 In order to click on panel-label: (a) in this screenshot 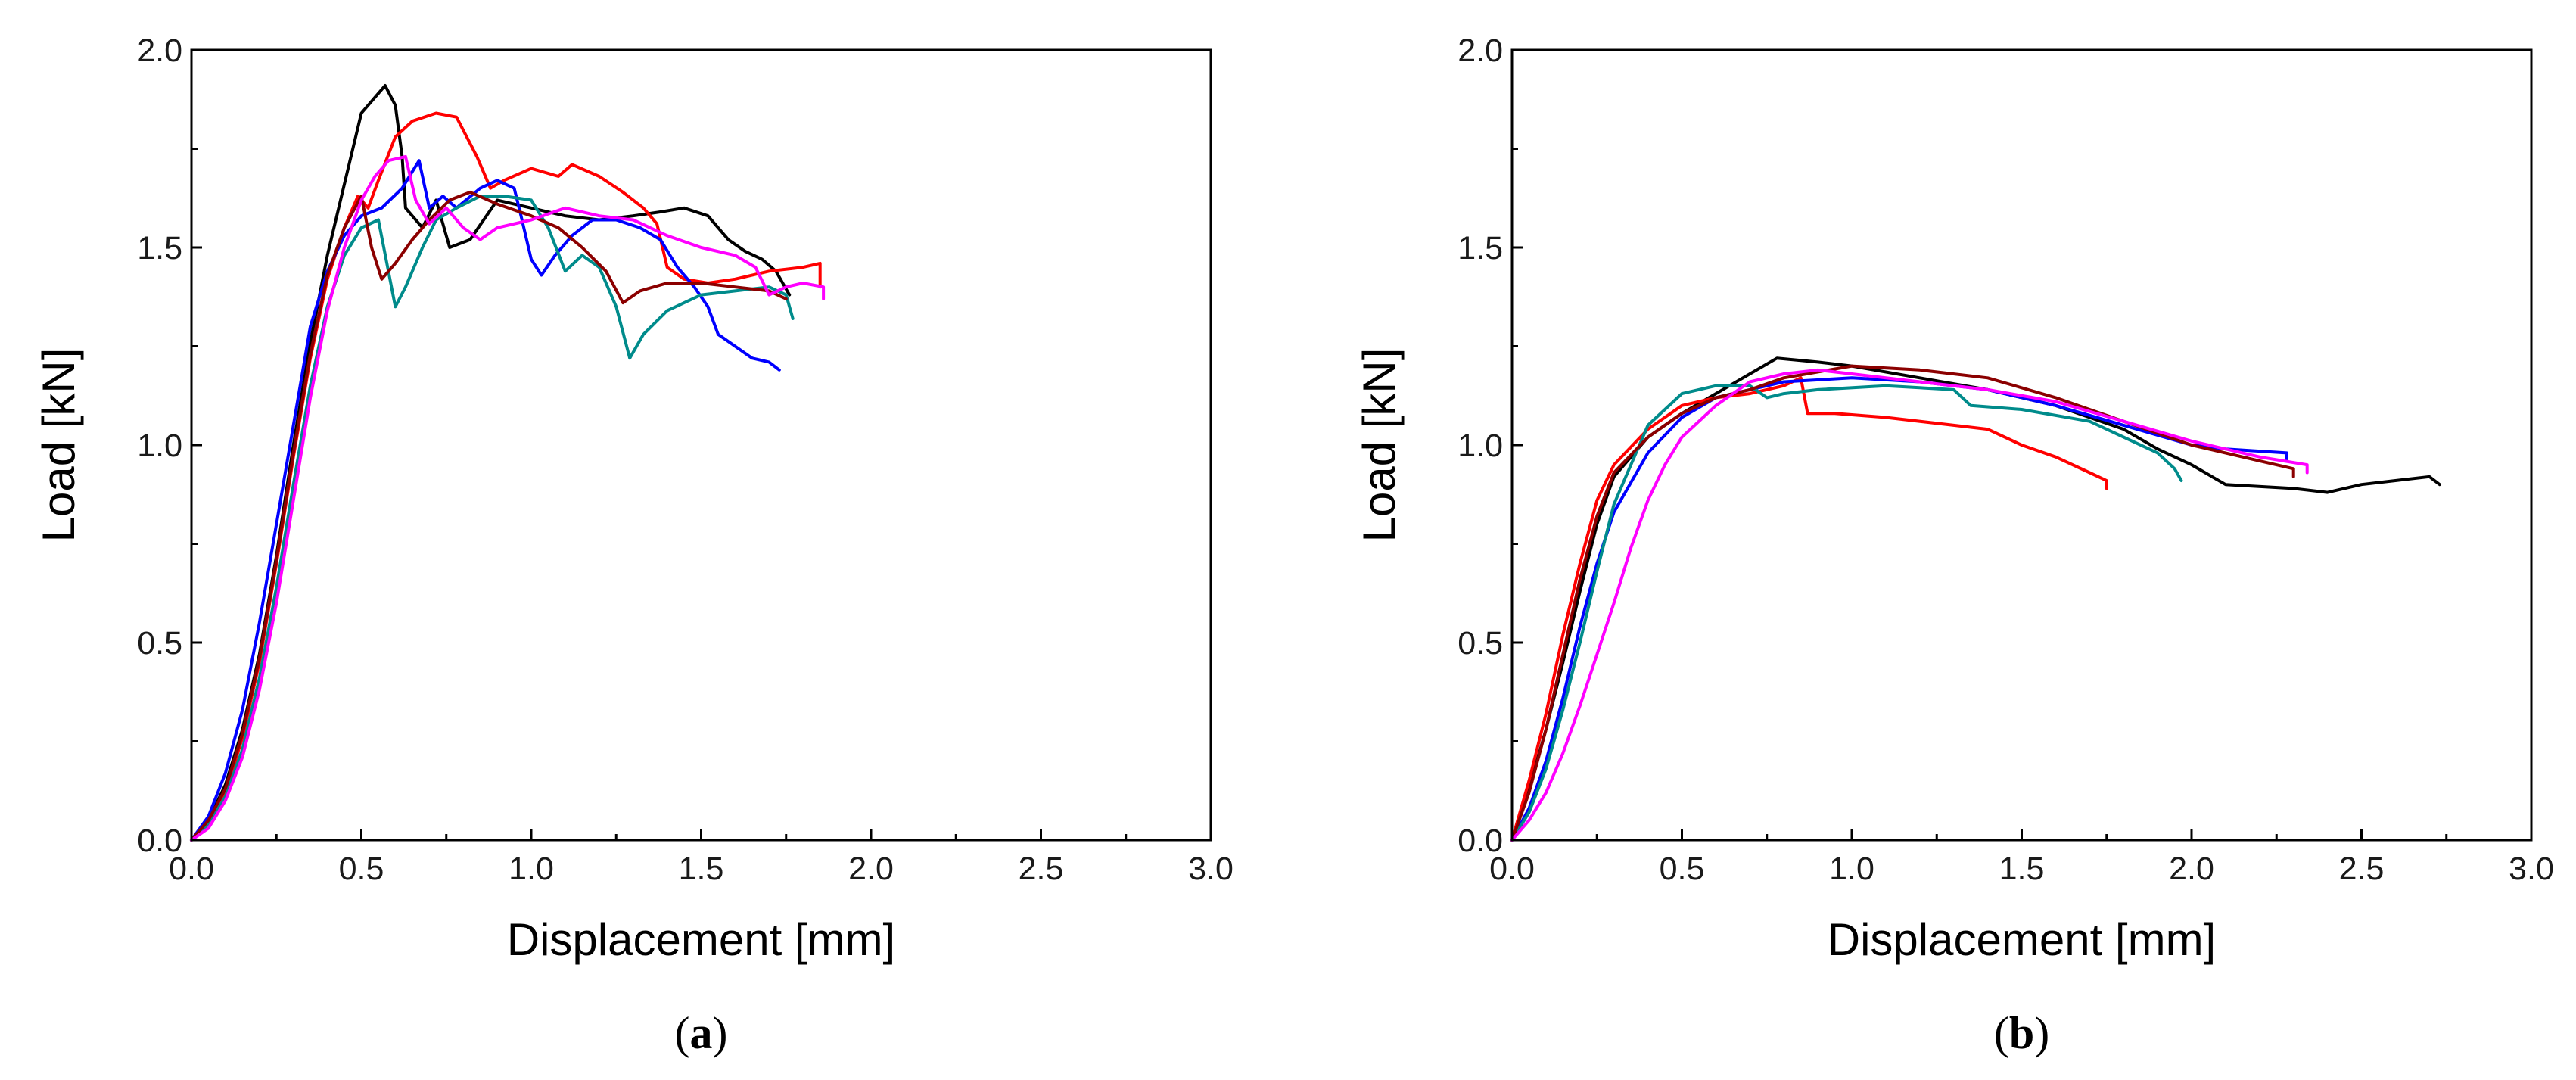, I will do `click(702, 1033)`.